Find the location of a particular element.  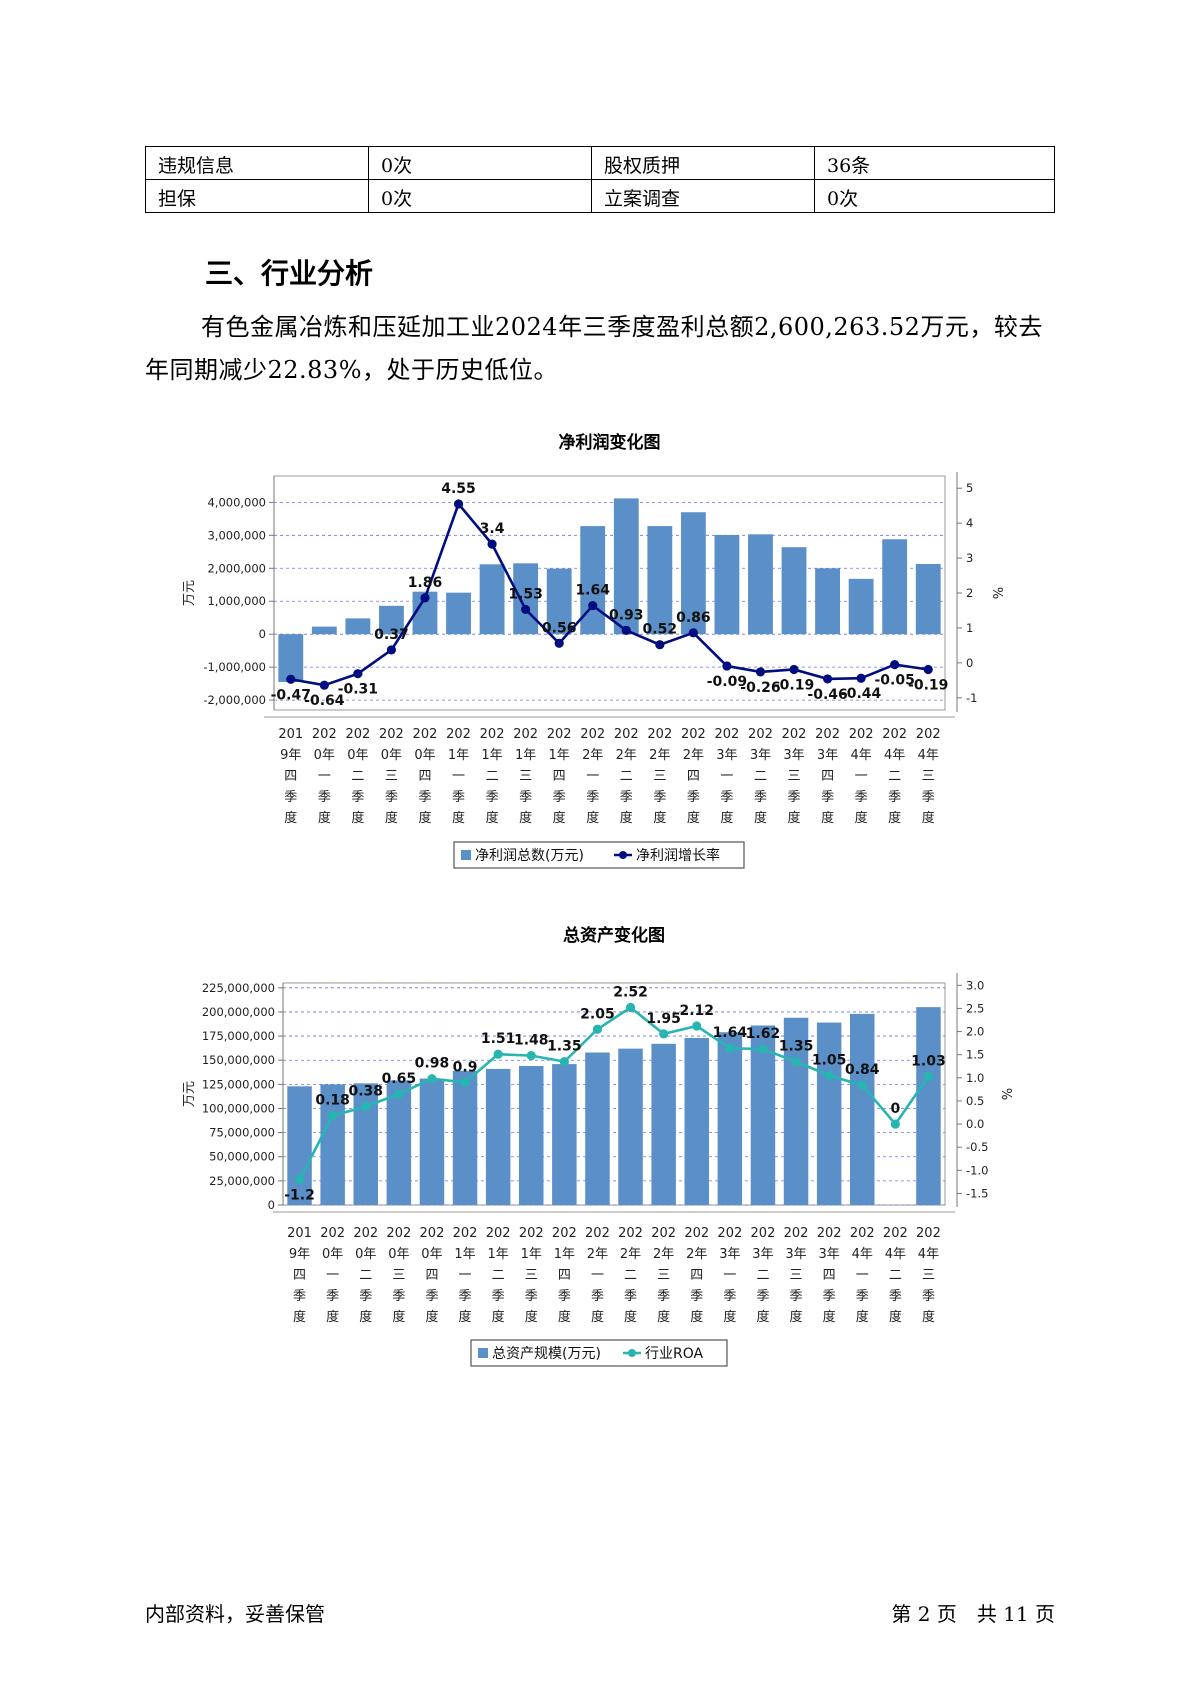

x-tick-label: 4年 is located at coordinates (928, 1254).